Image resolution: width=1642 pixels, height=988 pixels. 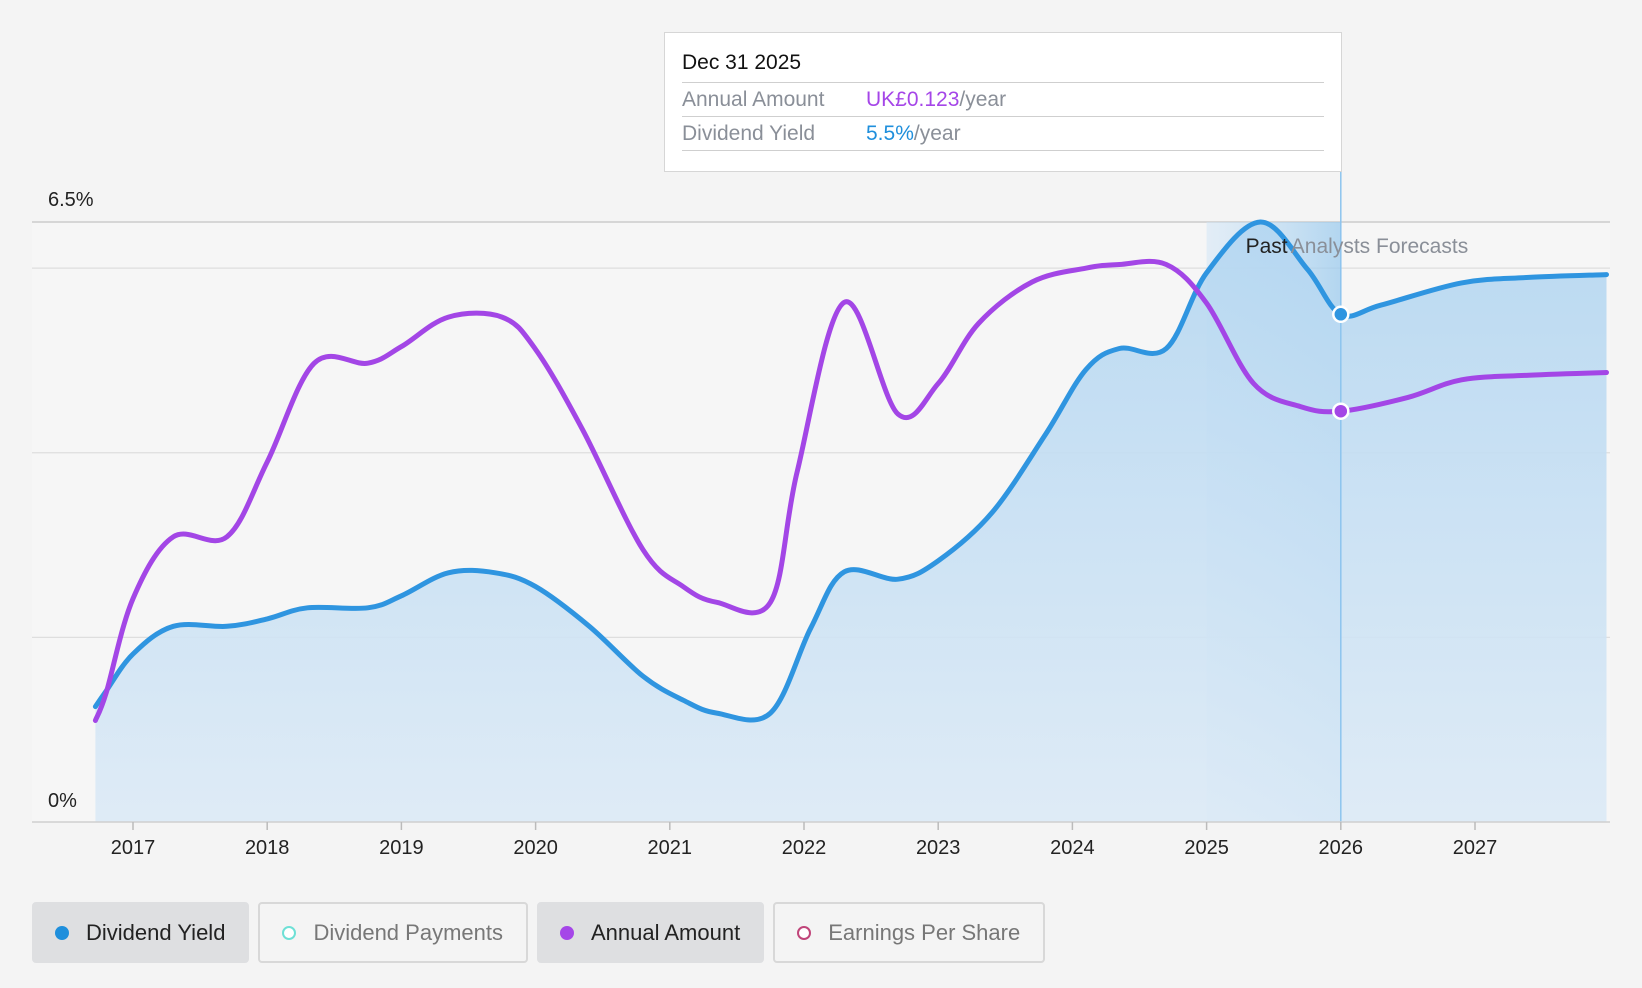 I want to click on x-tick-label: 2018, so click(x=267, y=848).